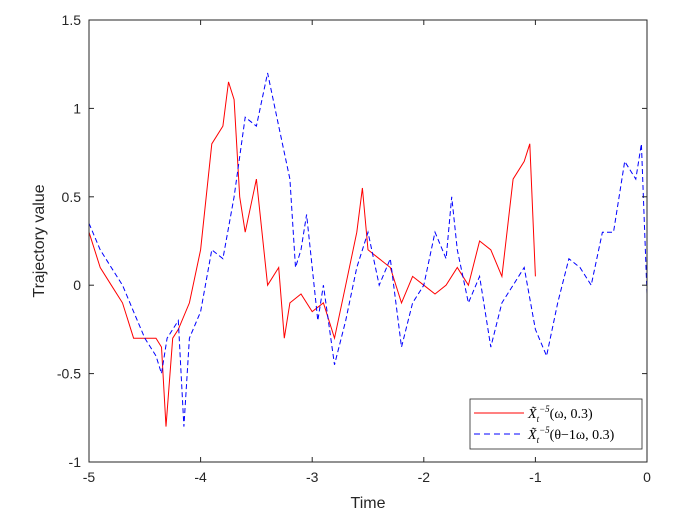  Describe the element at coordinates (535, 477) in the screenshot. I see `x-tick-label: -1` at that location.